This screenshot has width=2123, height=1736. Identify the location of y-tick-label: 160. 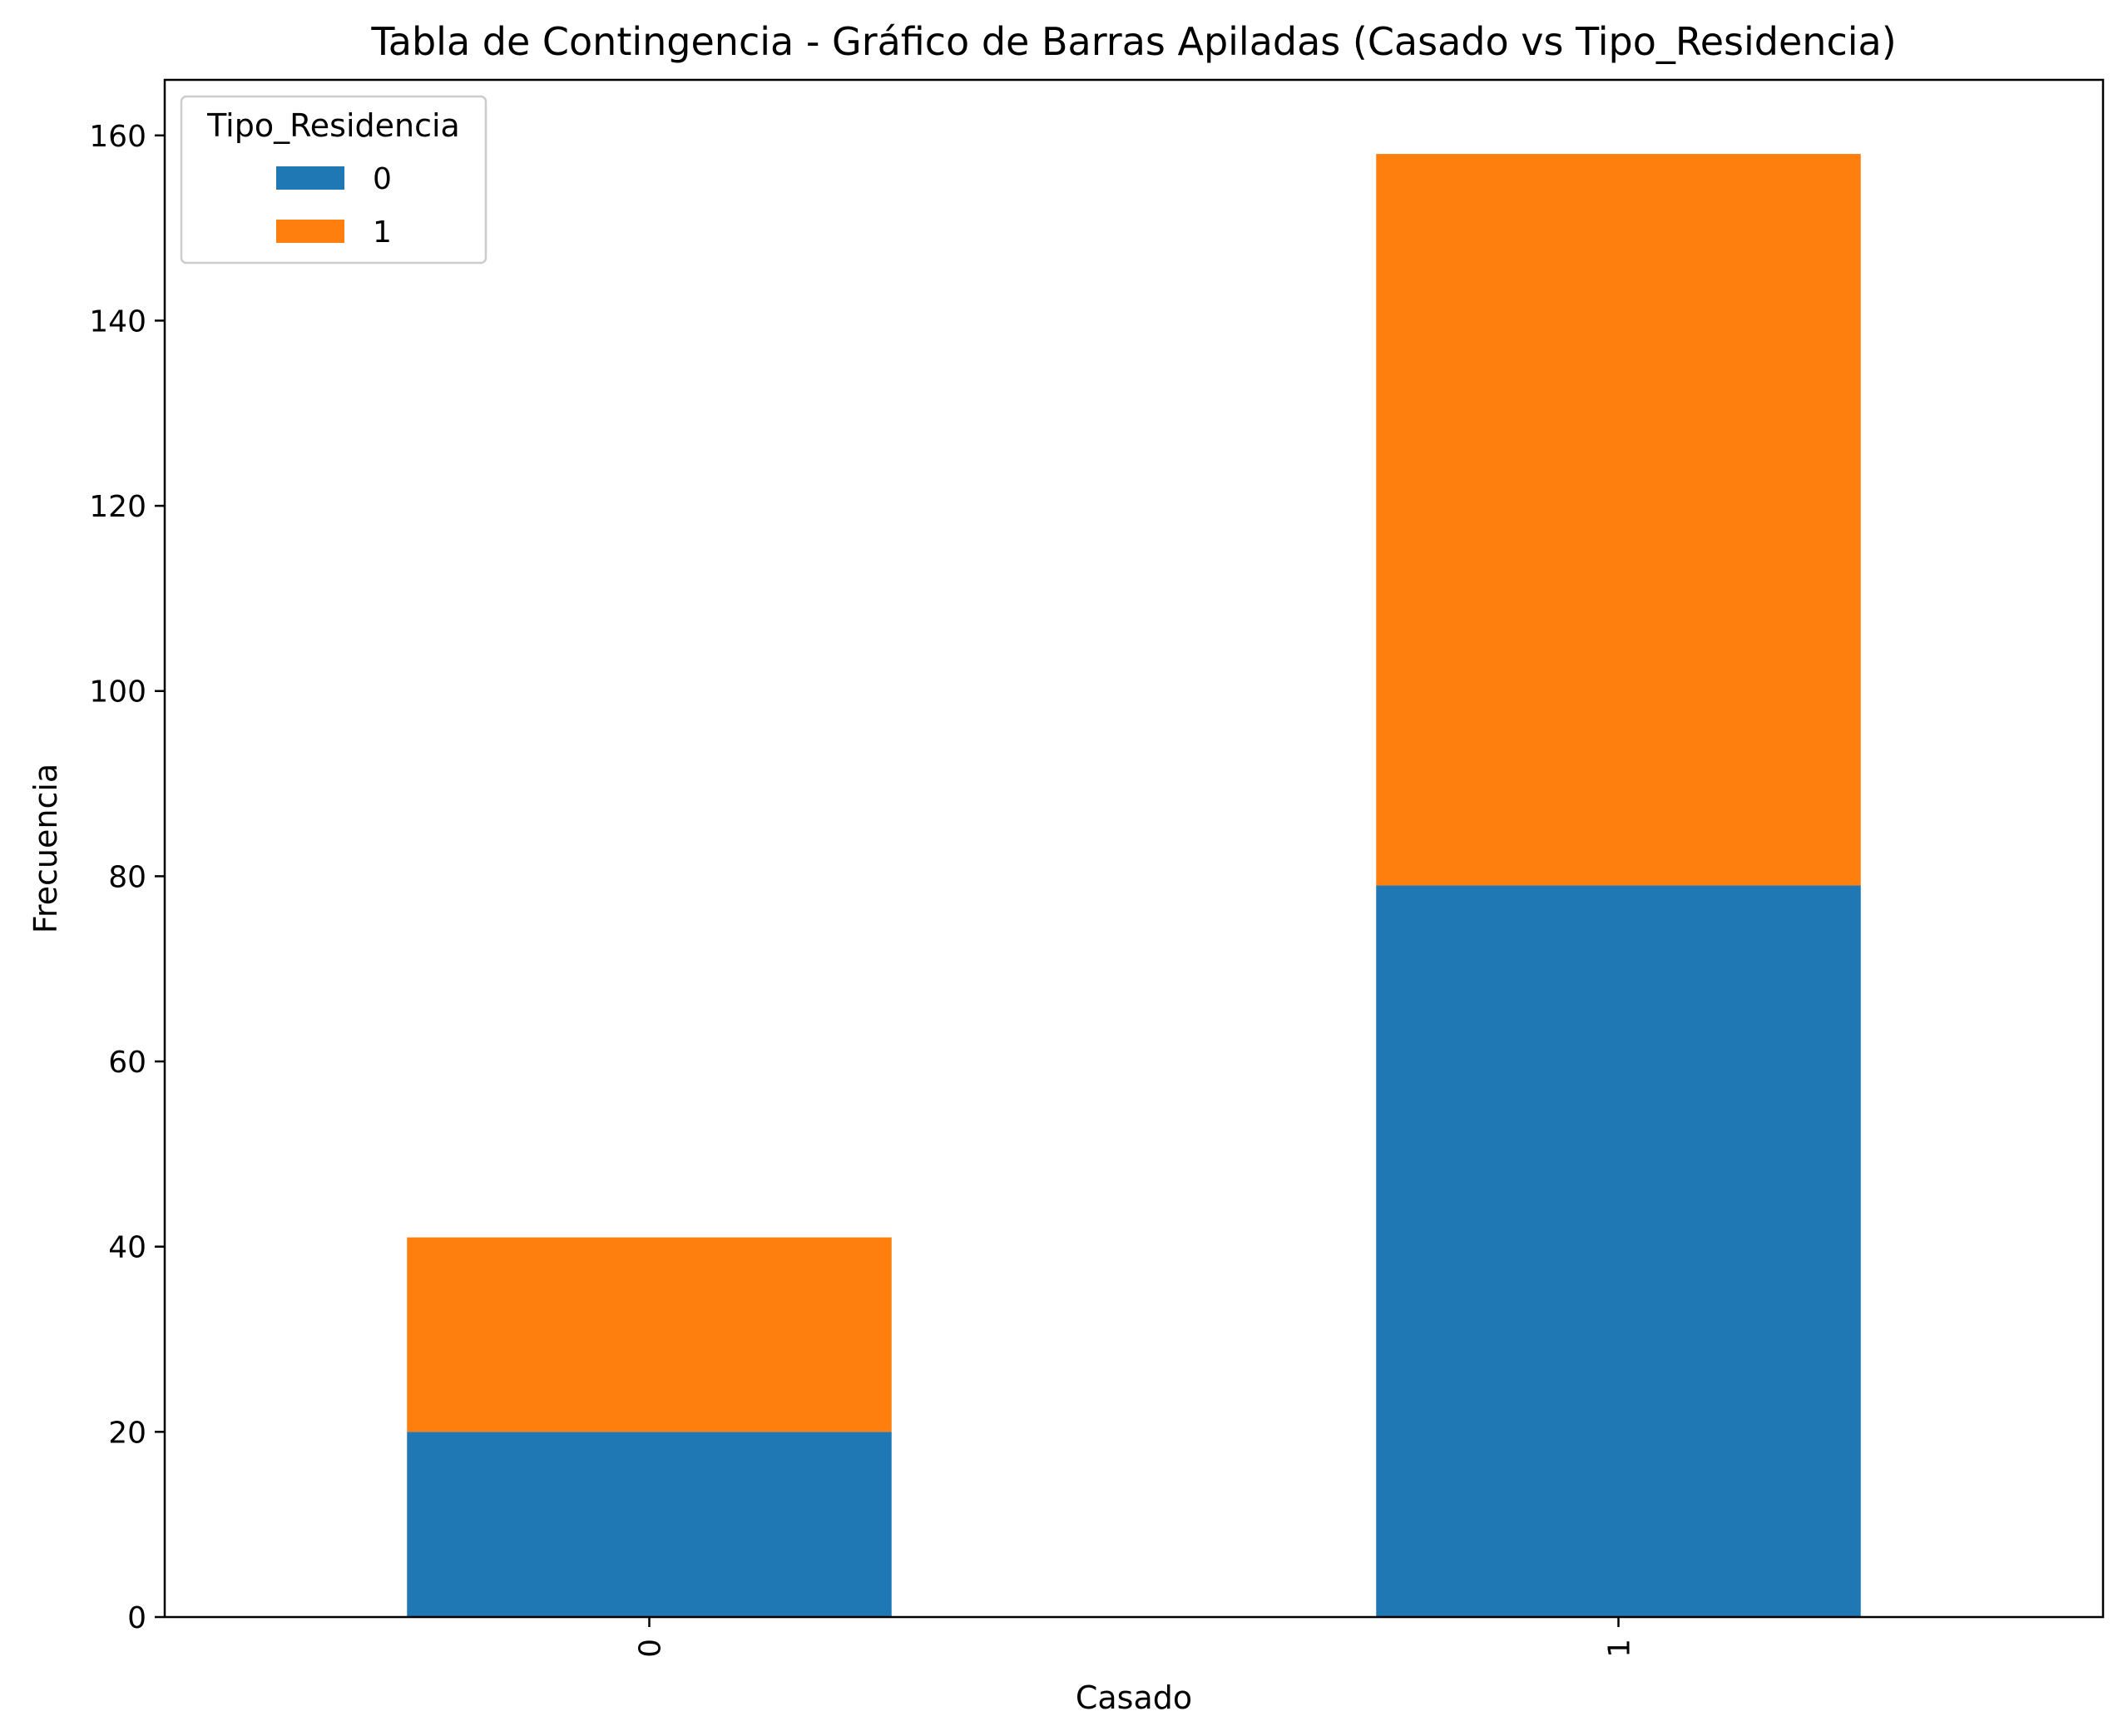
(117, 137).